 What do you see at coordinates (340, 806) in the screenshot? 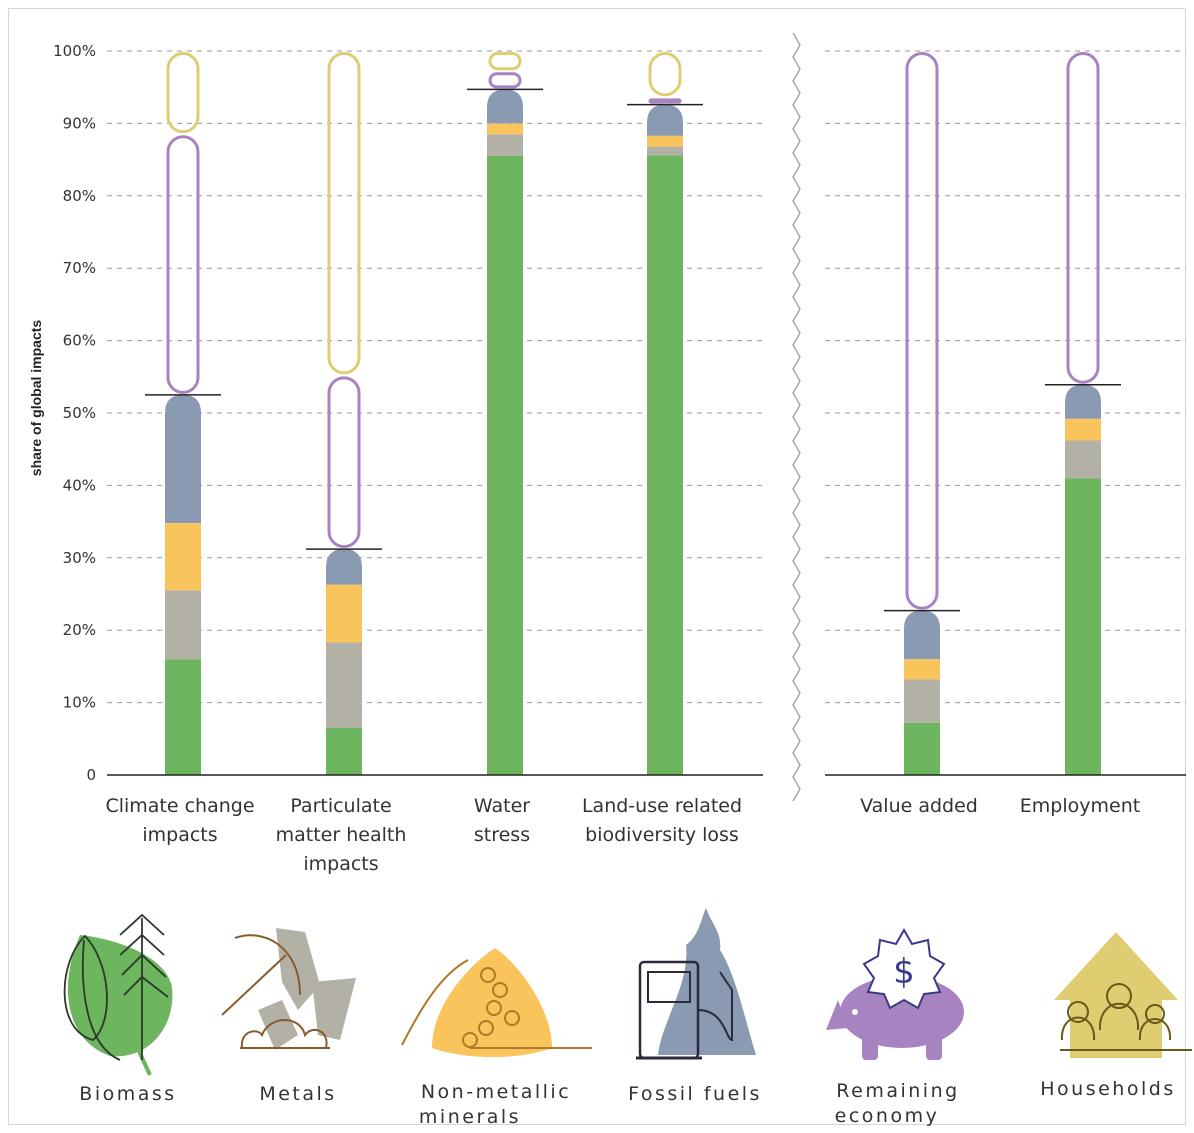
I see `x-category-label: Particulate` at bounding box center [340, 806].